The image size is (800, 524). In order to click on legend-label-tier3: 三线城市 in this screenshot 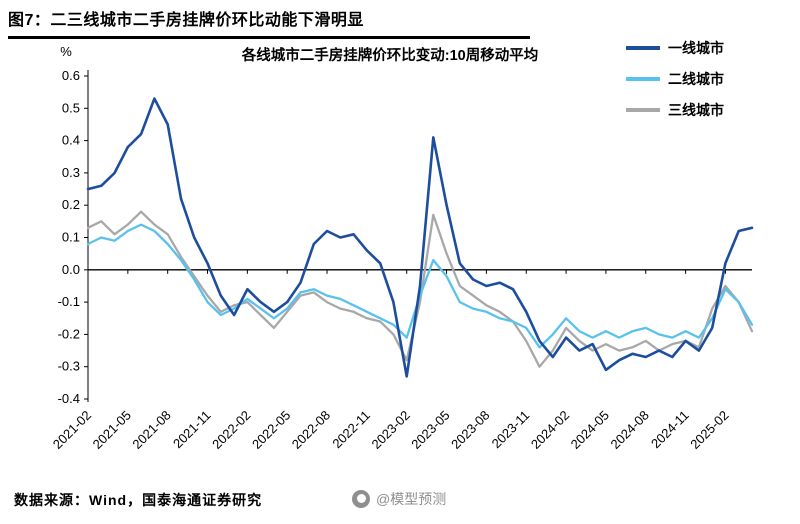, I will do `click(696, 110)`.